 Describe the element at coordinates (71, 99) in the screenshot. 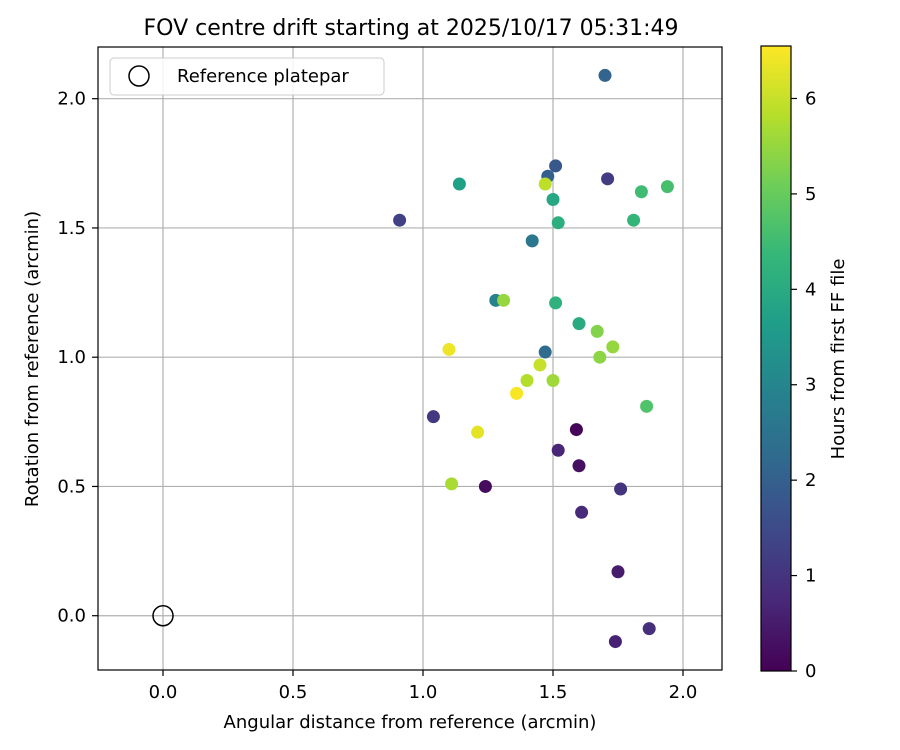

I see `y-tick-label: 2.0` at that location.